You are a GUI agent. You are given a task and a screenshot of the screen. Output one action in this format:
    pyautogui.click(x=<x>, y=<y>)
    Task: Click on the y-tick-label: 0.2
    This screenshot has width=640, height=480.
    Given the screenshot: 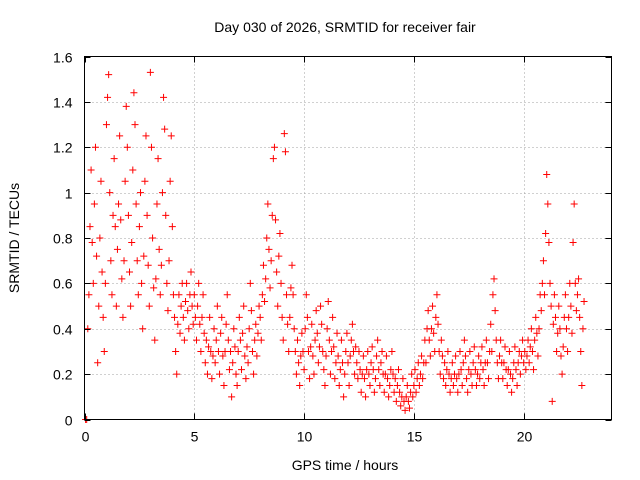 What is the action you would take?
    pyautogui.click(x=63, y=375)
    